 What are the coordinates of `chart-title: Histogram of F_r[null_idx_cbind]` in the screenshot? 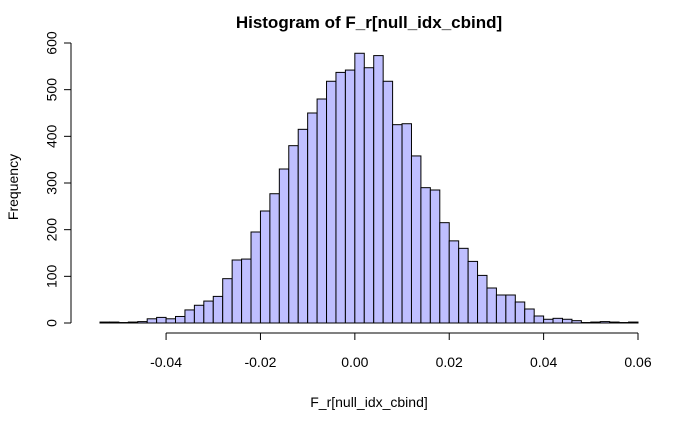 It's located at (369, 22).